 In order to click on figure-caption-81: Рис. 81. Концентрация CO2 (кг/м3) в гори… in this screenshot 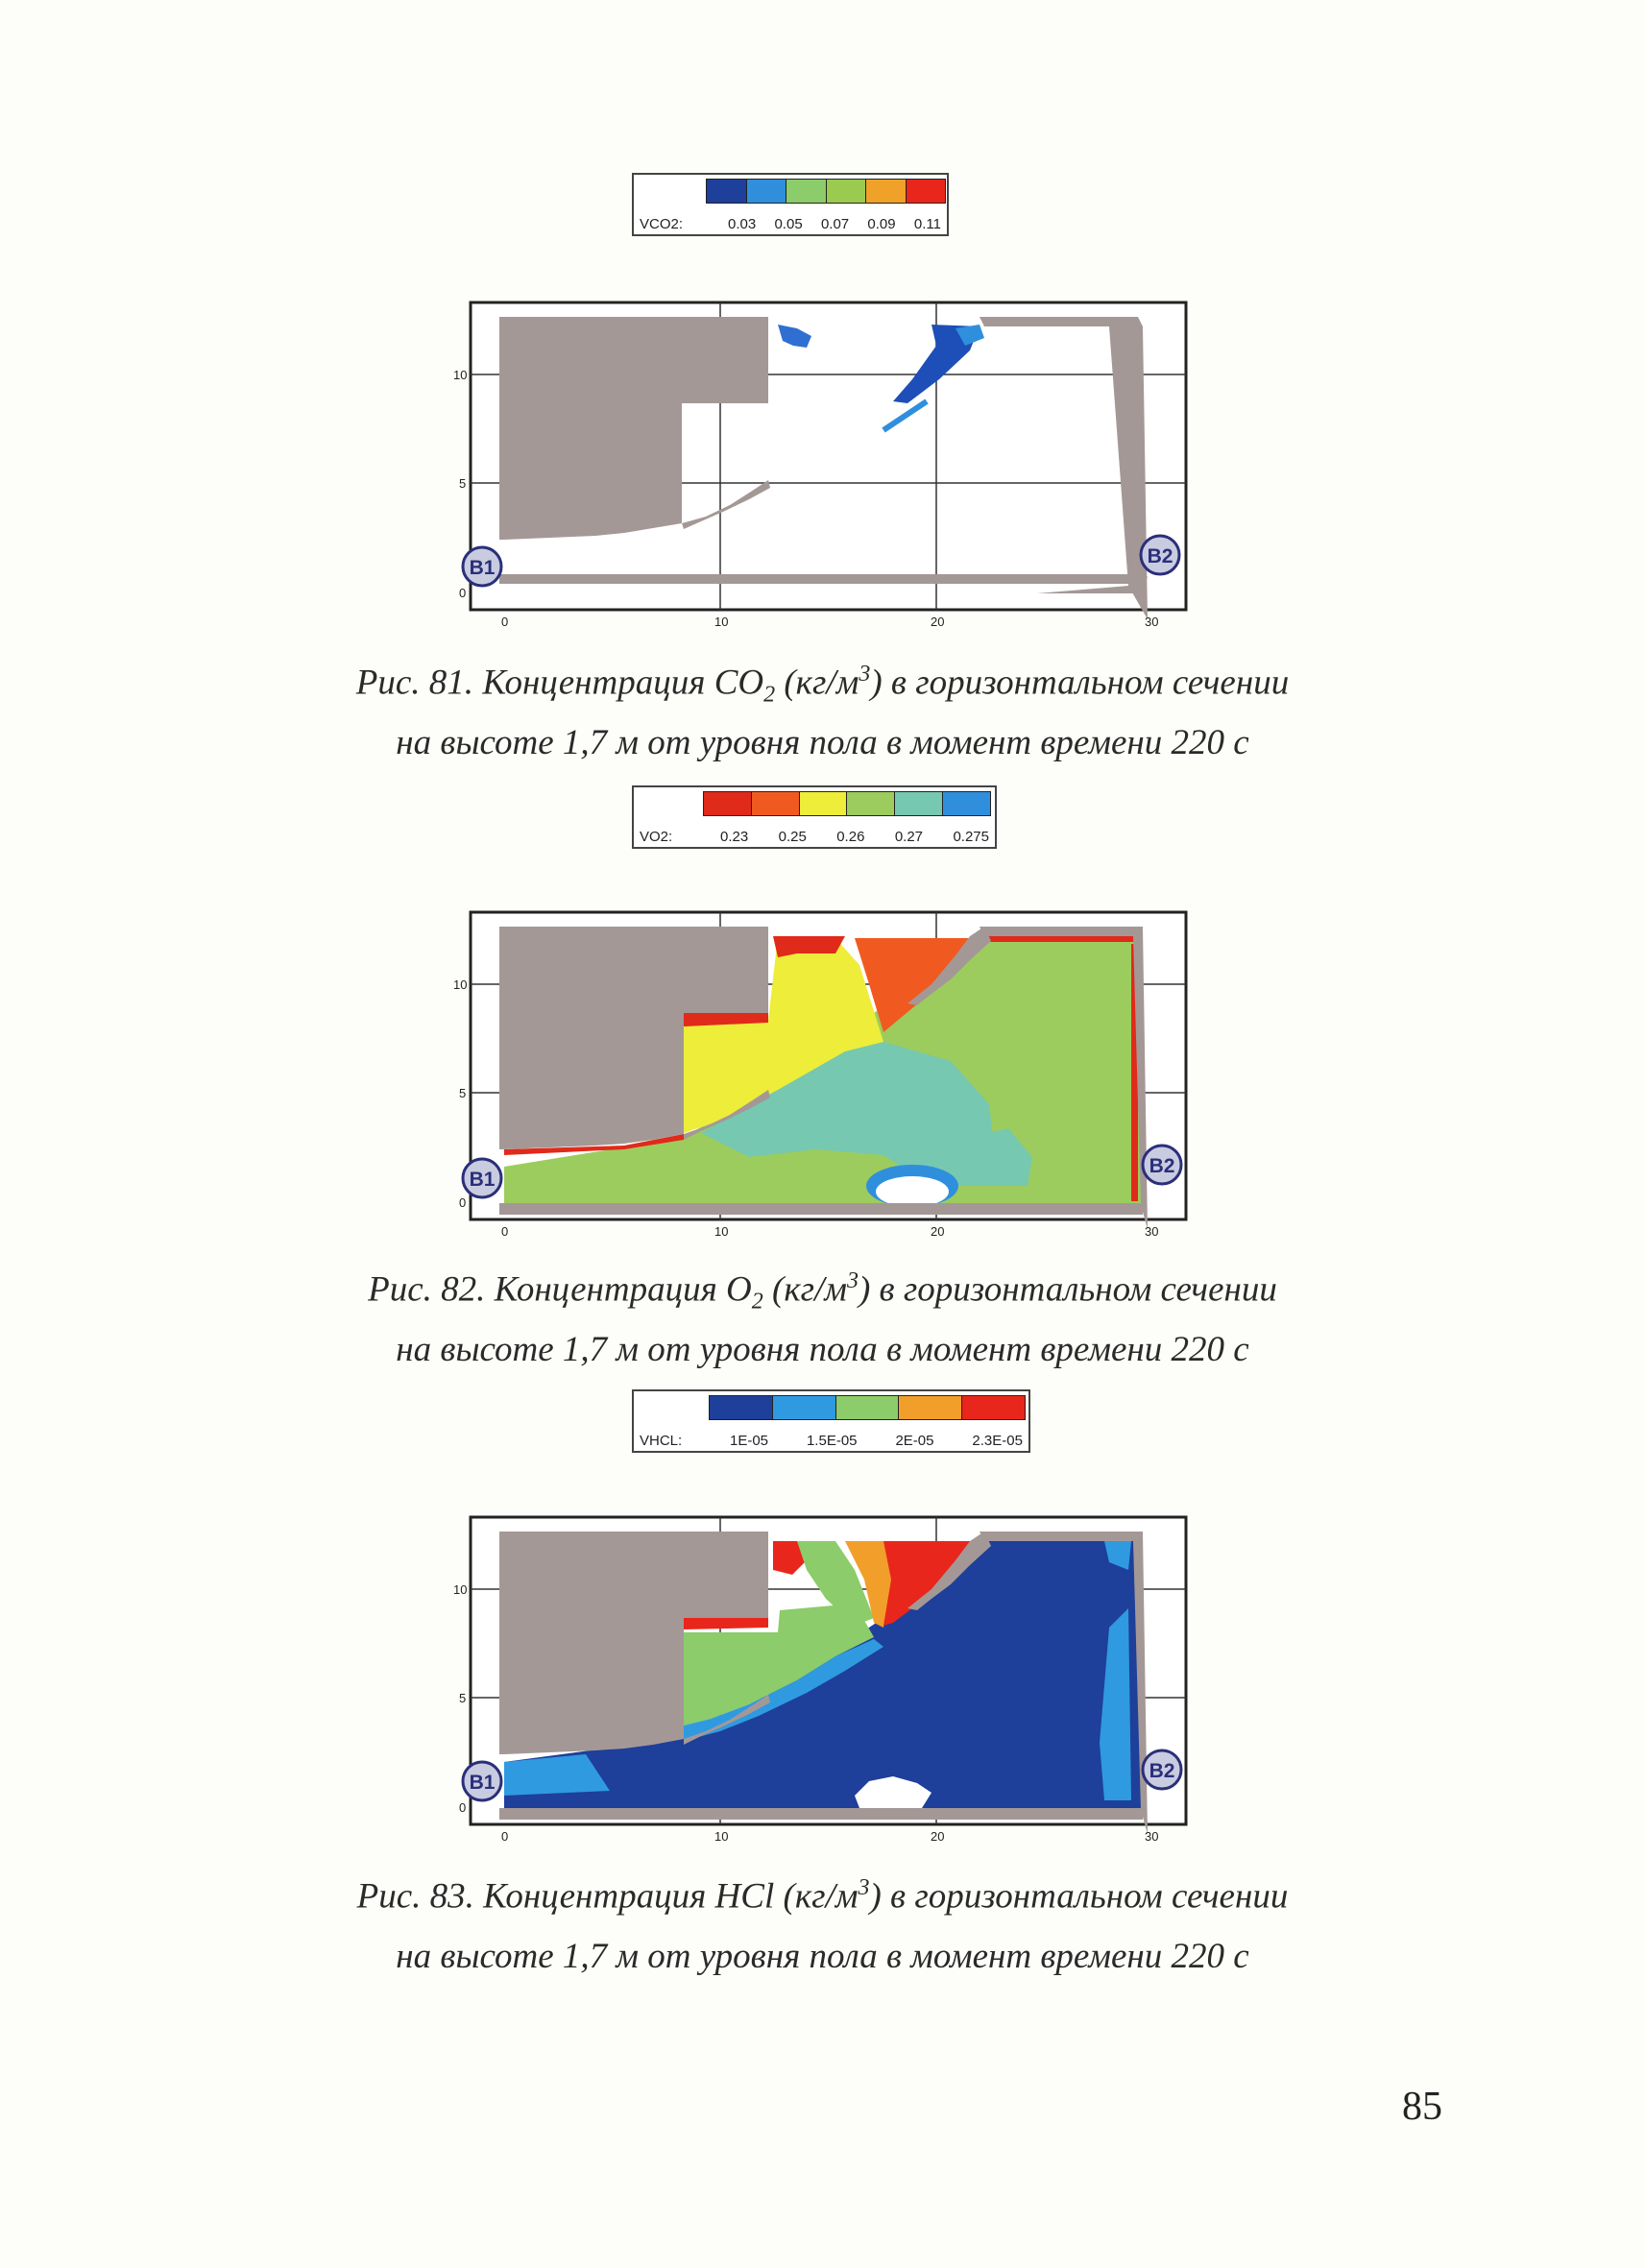, I will do `click(822, 708)`.